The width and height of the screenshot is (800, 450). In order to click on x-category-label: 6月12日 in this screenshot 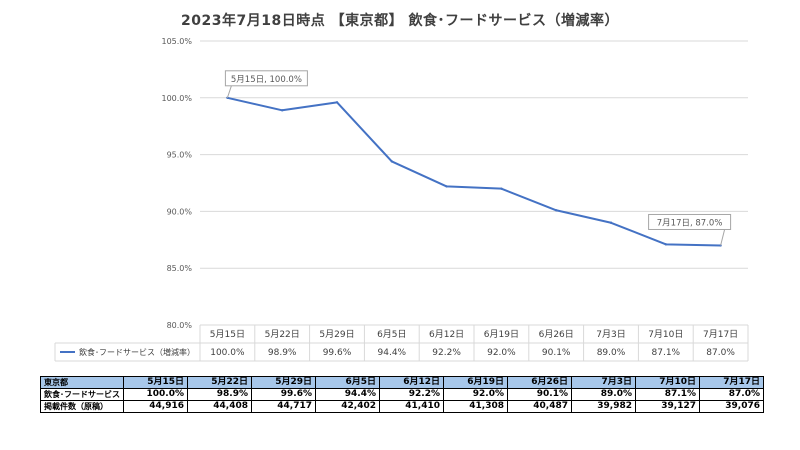, I will do `click(446, 334)`.